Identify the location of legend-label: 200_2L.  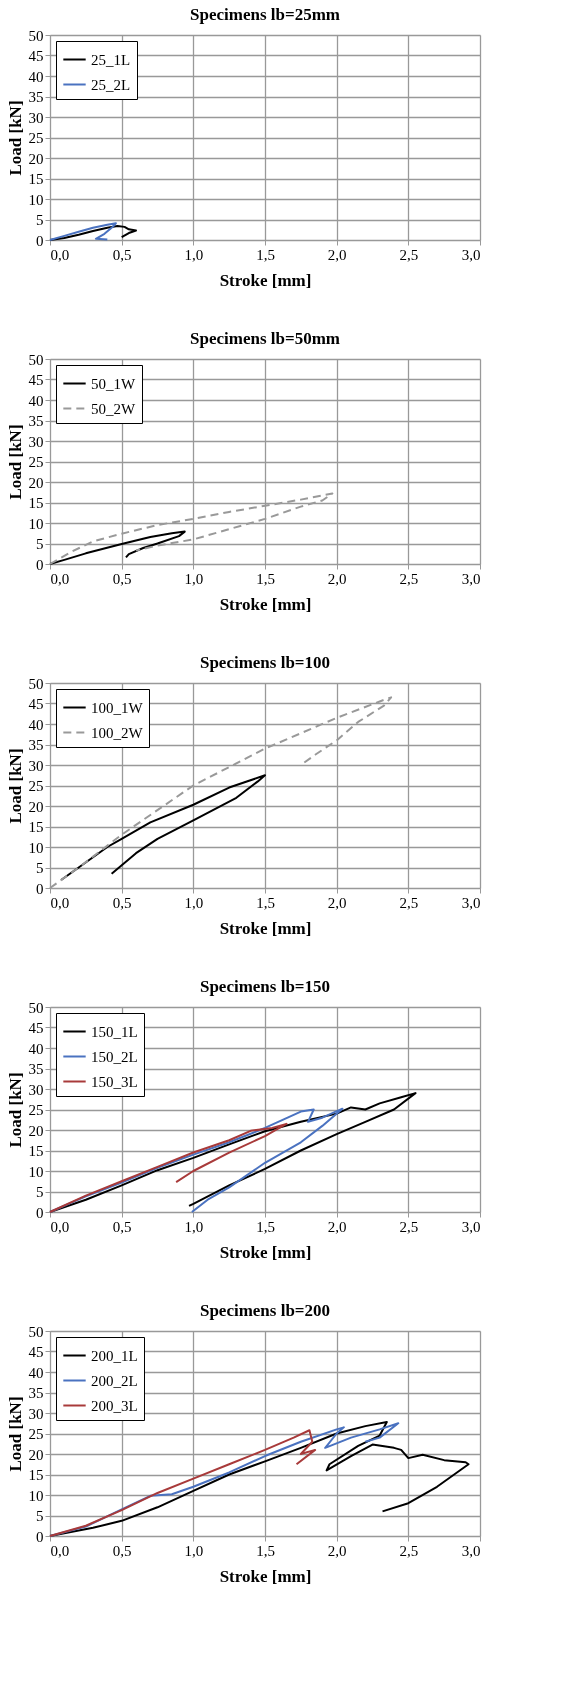
(114, 1380).